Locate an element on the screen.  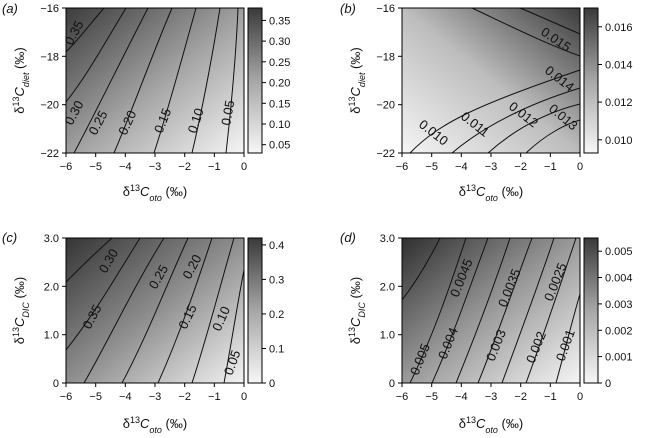
colorbar-tick-label: 0.15 is located at coordinates (279, 104).